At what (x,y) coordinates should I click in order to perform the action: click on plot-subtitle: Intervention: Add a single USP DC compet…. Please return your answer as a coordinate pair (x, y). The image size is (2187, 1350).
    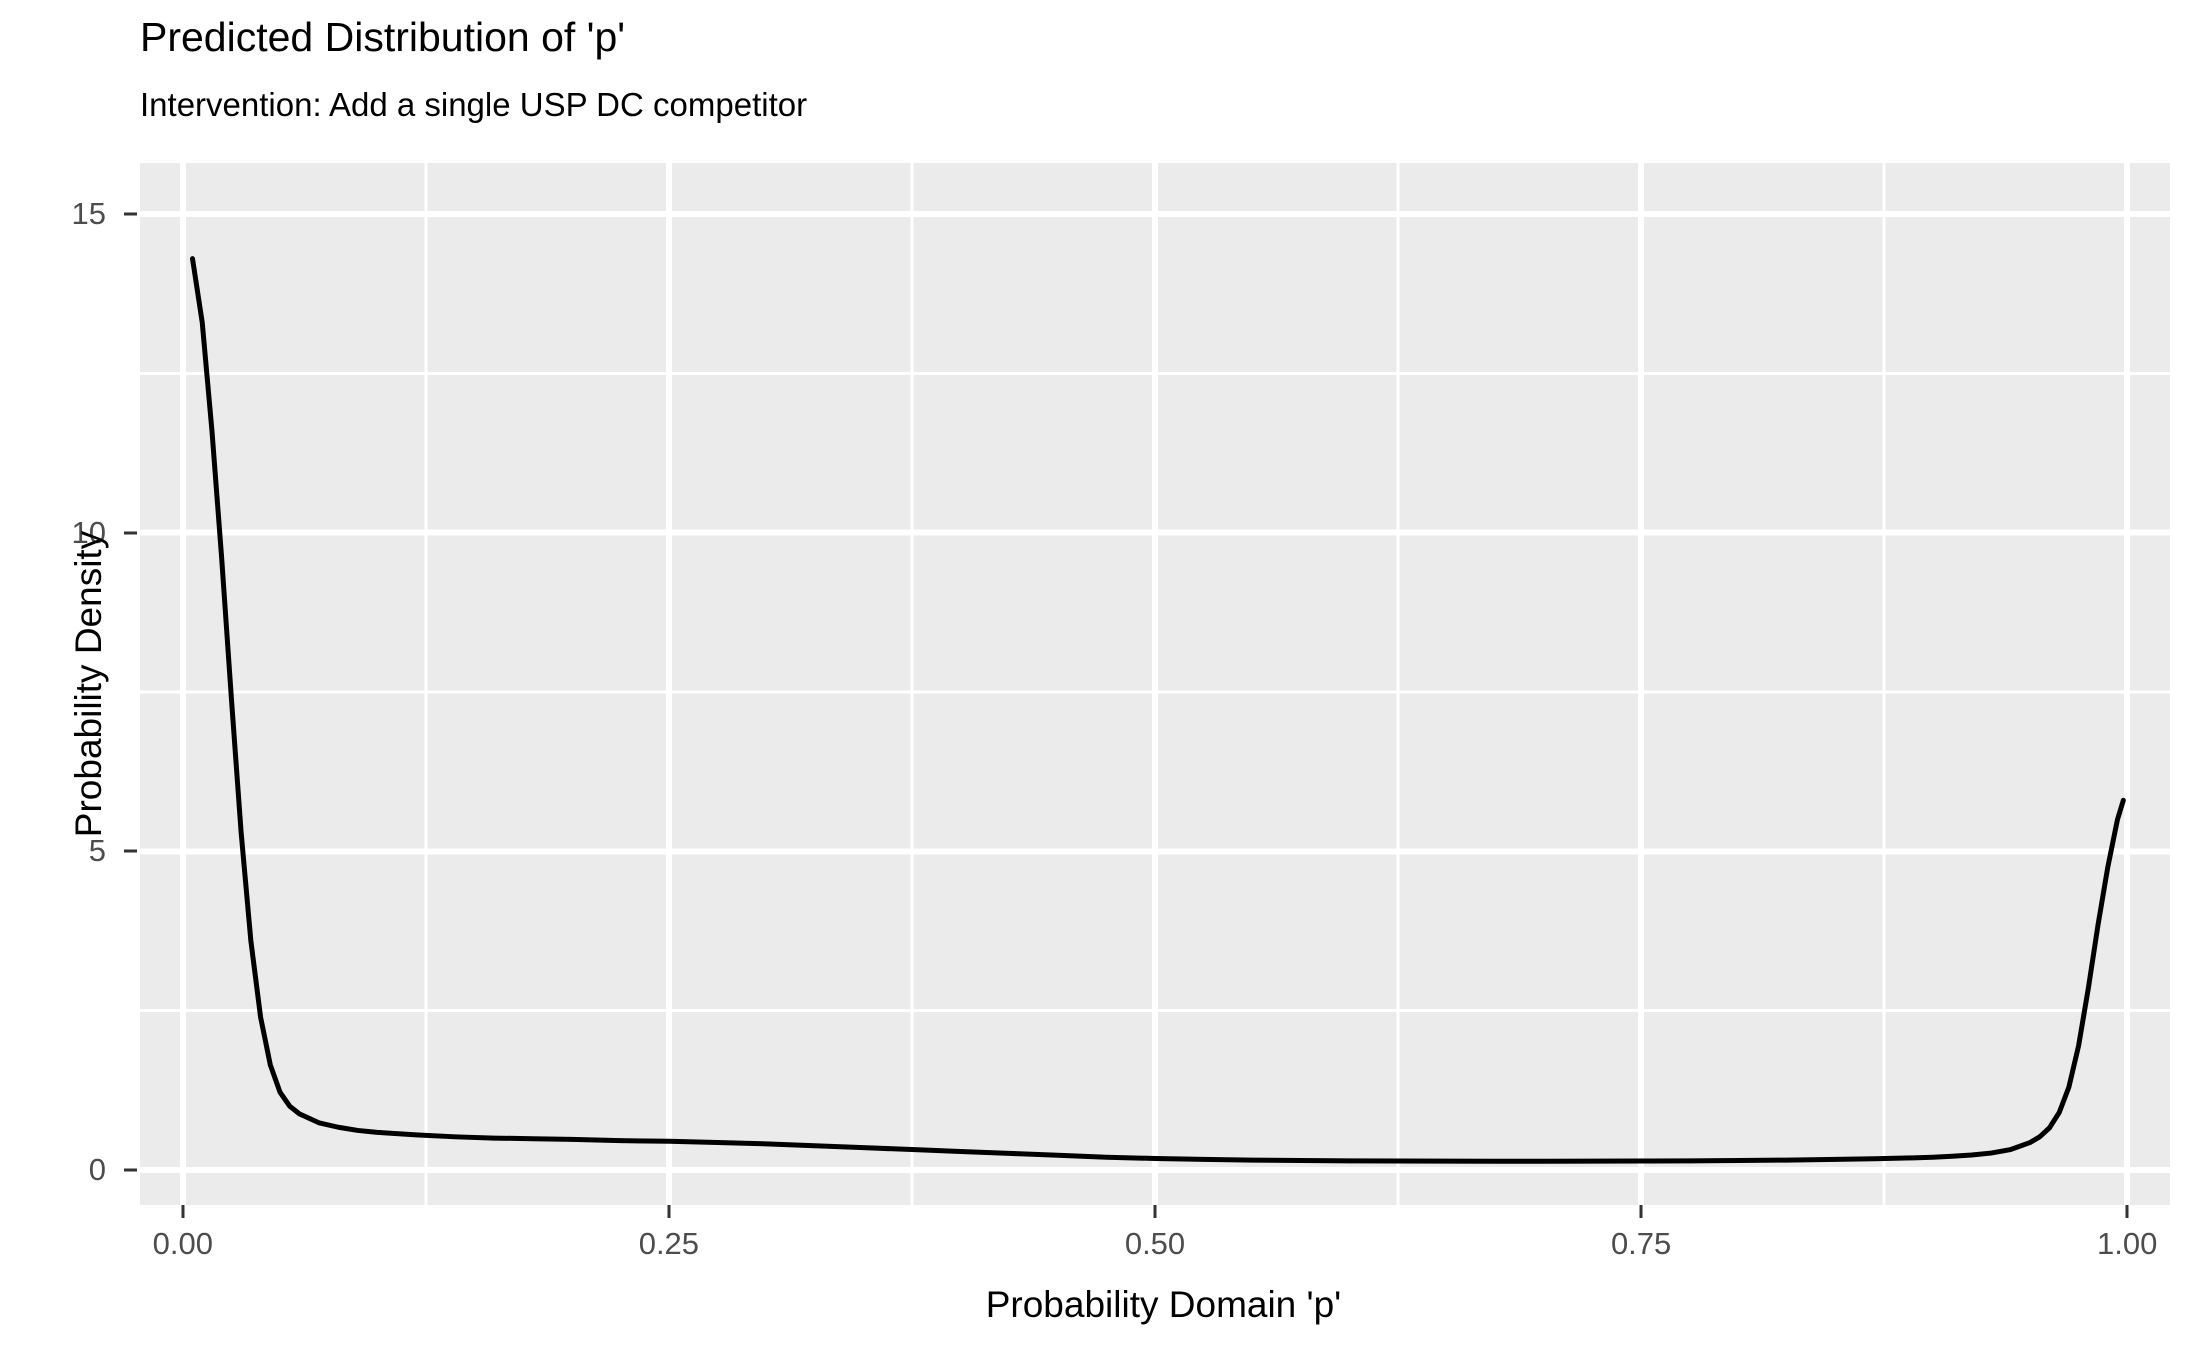
    Looking at the image, I should click on (474, 104).